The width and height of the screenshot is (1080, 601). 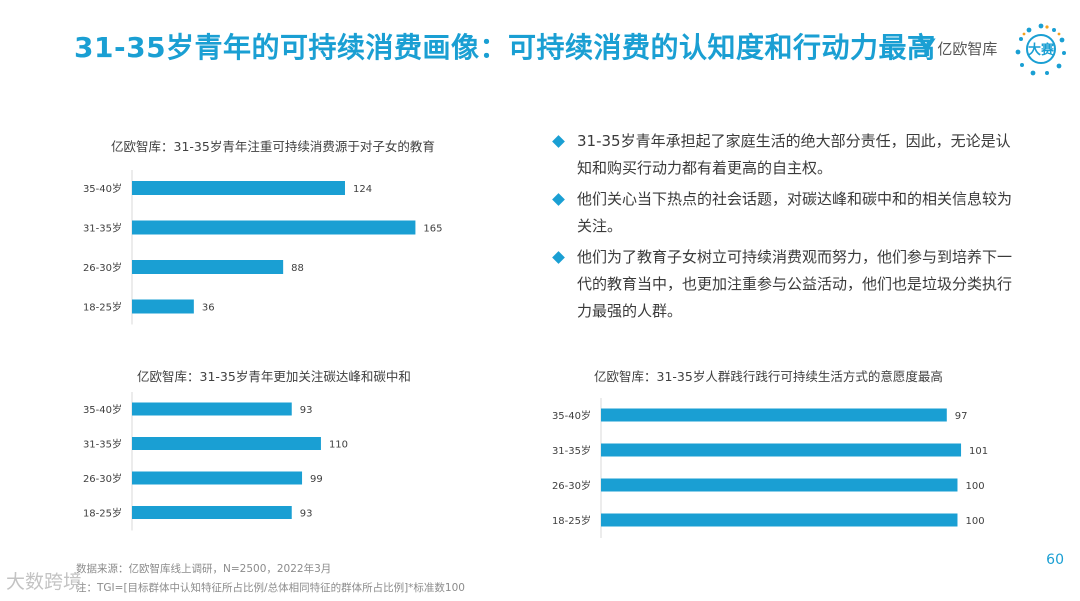 What do you see at coordinates (316, 479) in the screenshot?
I see `value-label: 99` at bounding box center [316, 479].